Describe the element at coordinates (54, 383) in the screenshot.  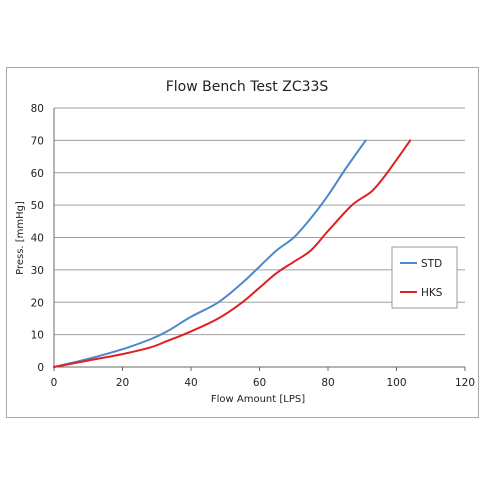
I see `x-tick-label: 0` at that location.